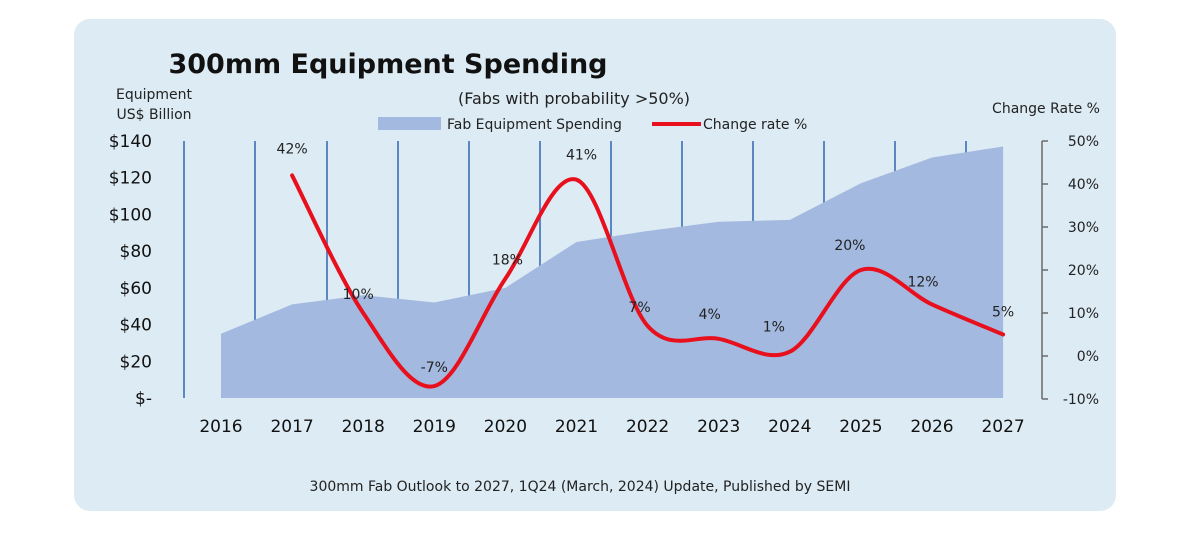 This screenshot has width=1200, height=534. Describe the element at coordinates (1083, 314) in the screenshot. I see `y-right-tick-10%: 10%` at that location.